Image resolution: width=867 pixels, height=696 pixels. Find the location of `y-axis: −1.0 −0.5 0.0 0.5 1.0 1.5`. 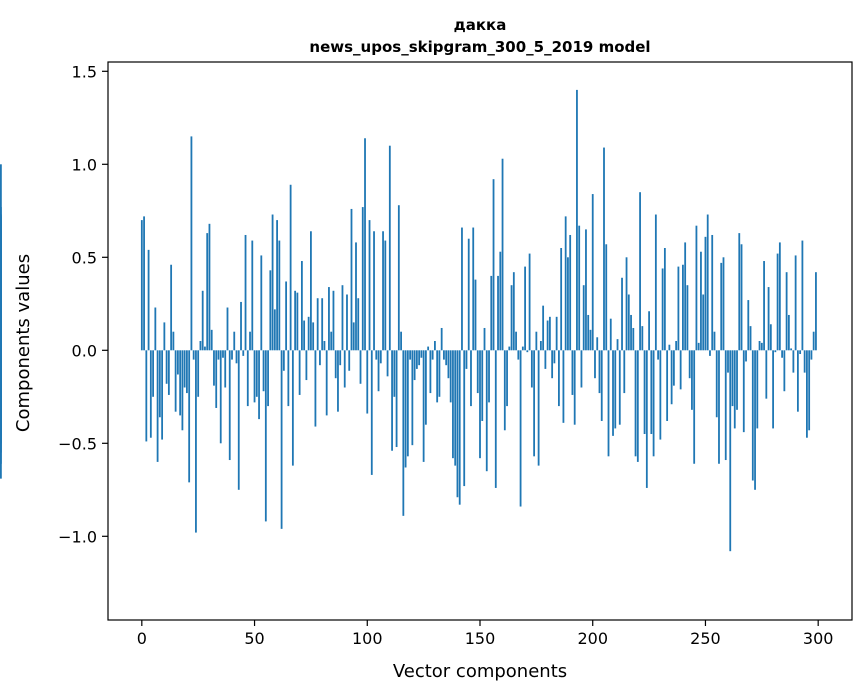

y-axis: −1.0 −0.5 0.0 0.5 1.0 1.5 is located at coordinates (83, 304).